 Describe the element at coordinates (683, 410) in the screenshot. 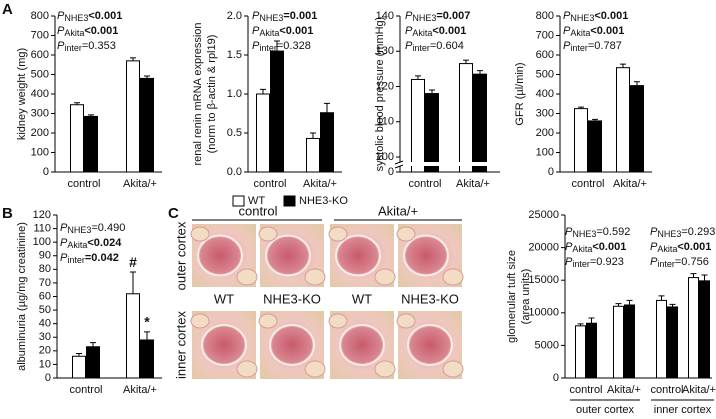

I see `group-label: inner cortex` at that location.